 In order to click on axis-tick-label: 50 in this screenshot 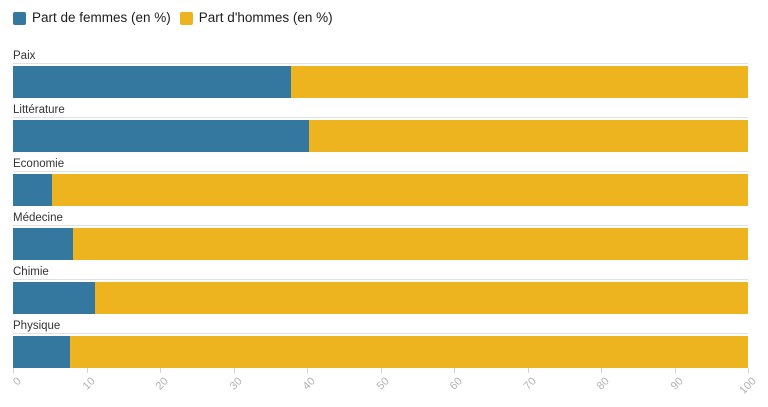, I will do `click(383, 384)`.